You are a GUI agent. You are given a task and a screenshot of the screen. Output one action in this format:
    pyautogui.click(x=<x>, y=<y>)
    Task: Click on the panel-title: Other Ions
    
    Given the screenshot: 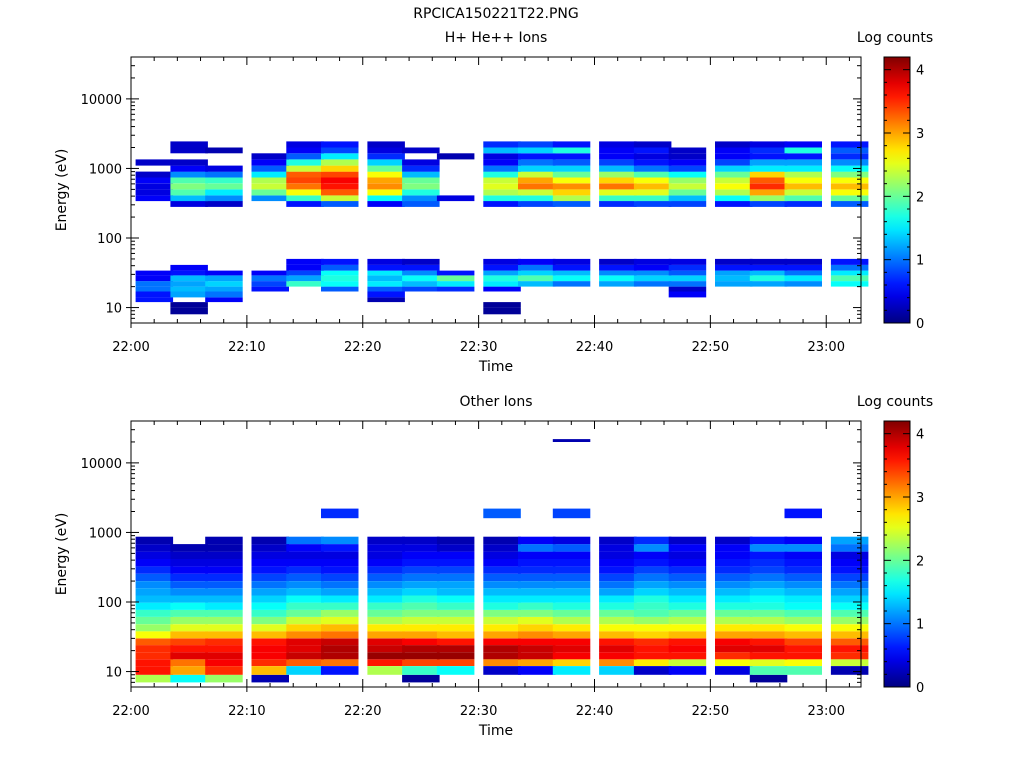 What is the action you would take?
    pyautogui.click(x=495, y=402)
    